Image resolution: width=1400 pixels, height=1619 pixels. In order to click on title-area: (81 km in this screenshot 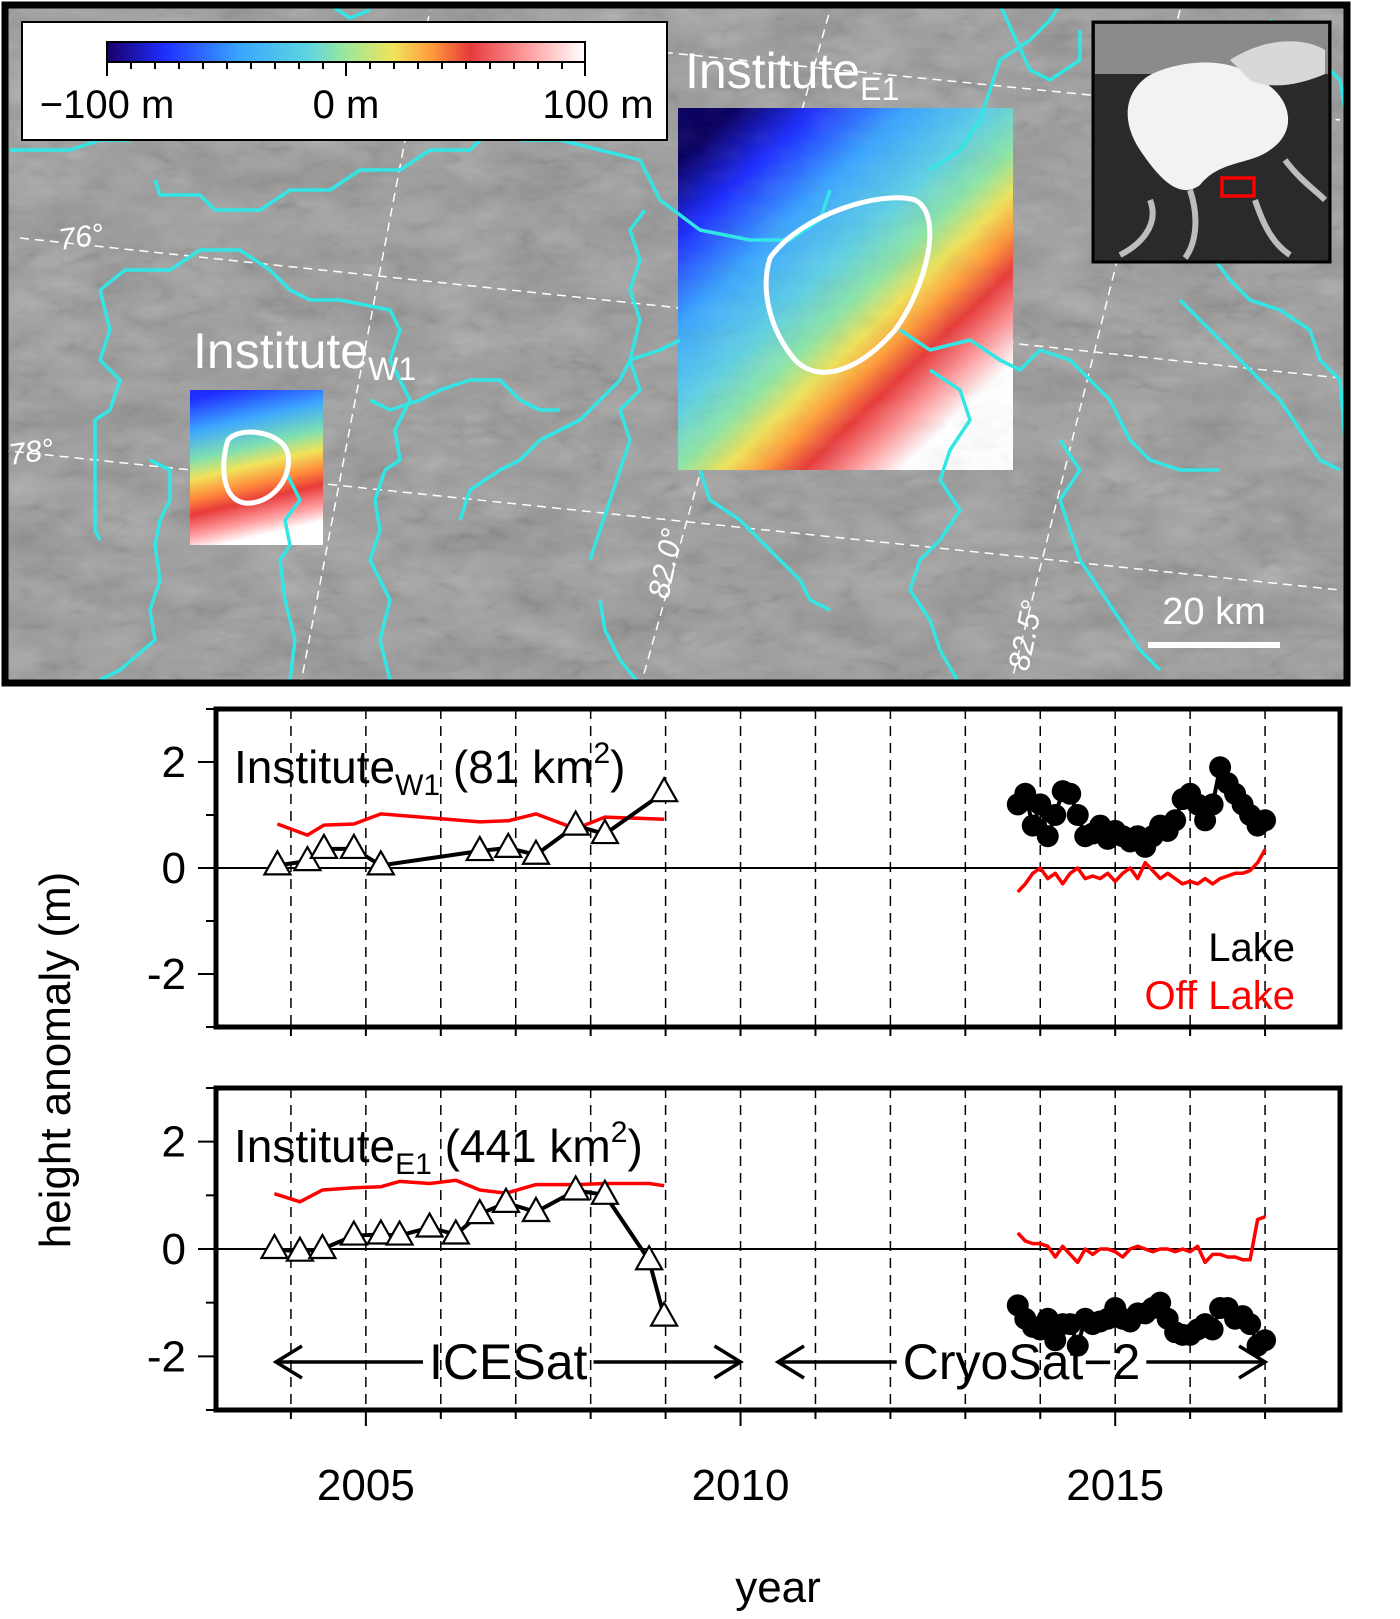, I will do `click(516, 767)`.